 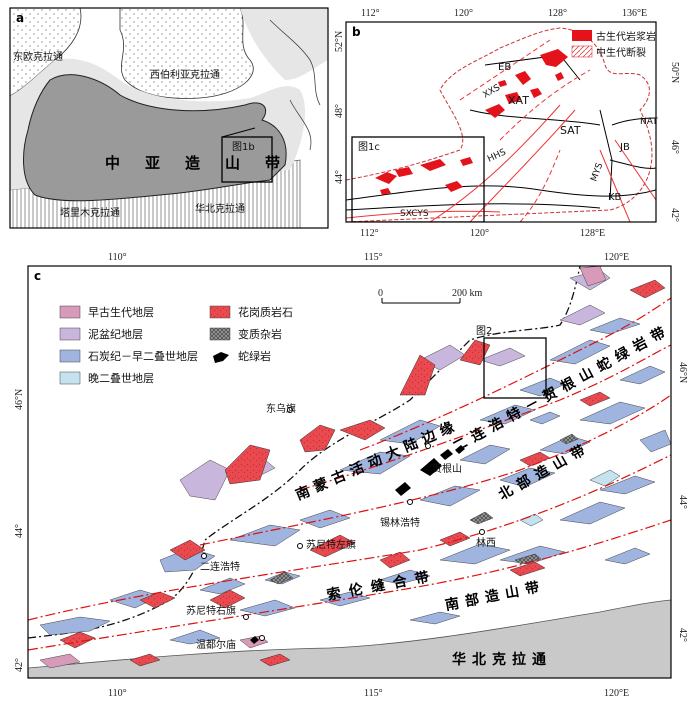 What do you see at coordinates (260, 334) in the screenshot?
I see `legend-metamorphic: 变质杂岩` at bounding box center [260, 334].